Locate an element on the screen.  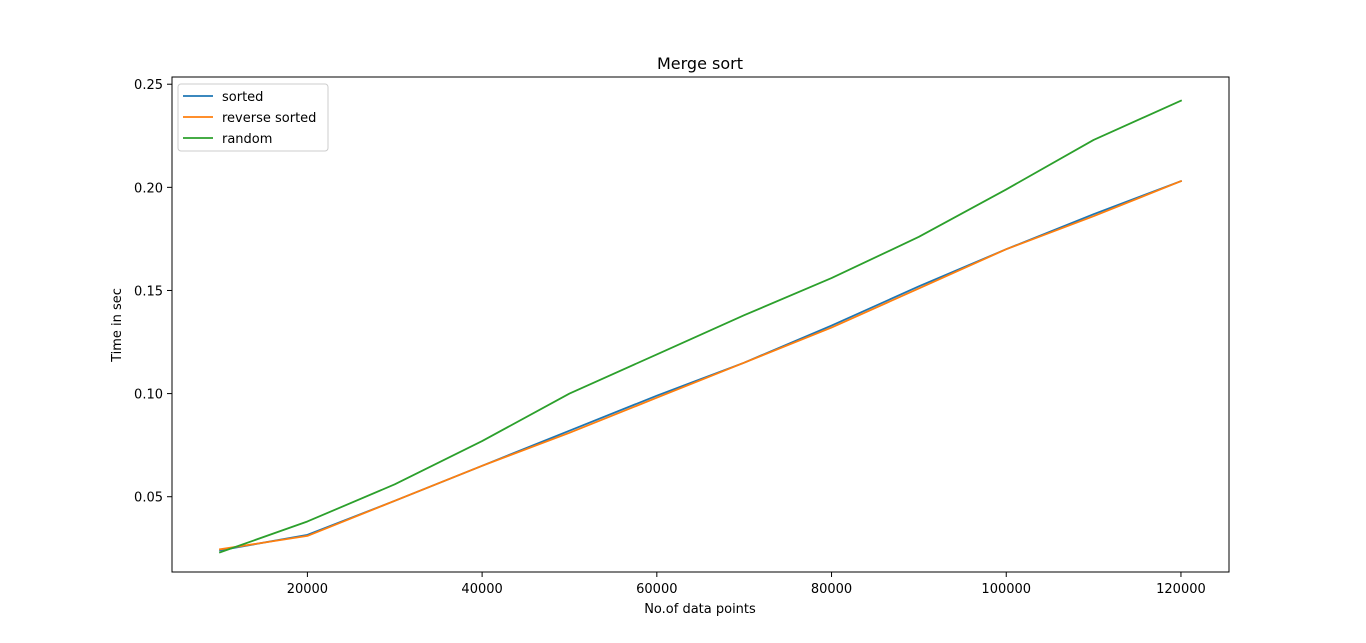
x-tick-label: 20000 is located at coordinates (307, 589).